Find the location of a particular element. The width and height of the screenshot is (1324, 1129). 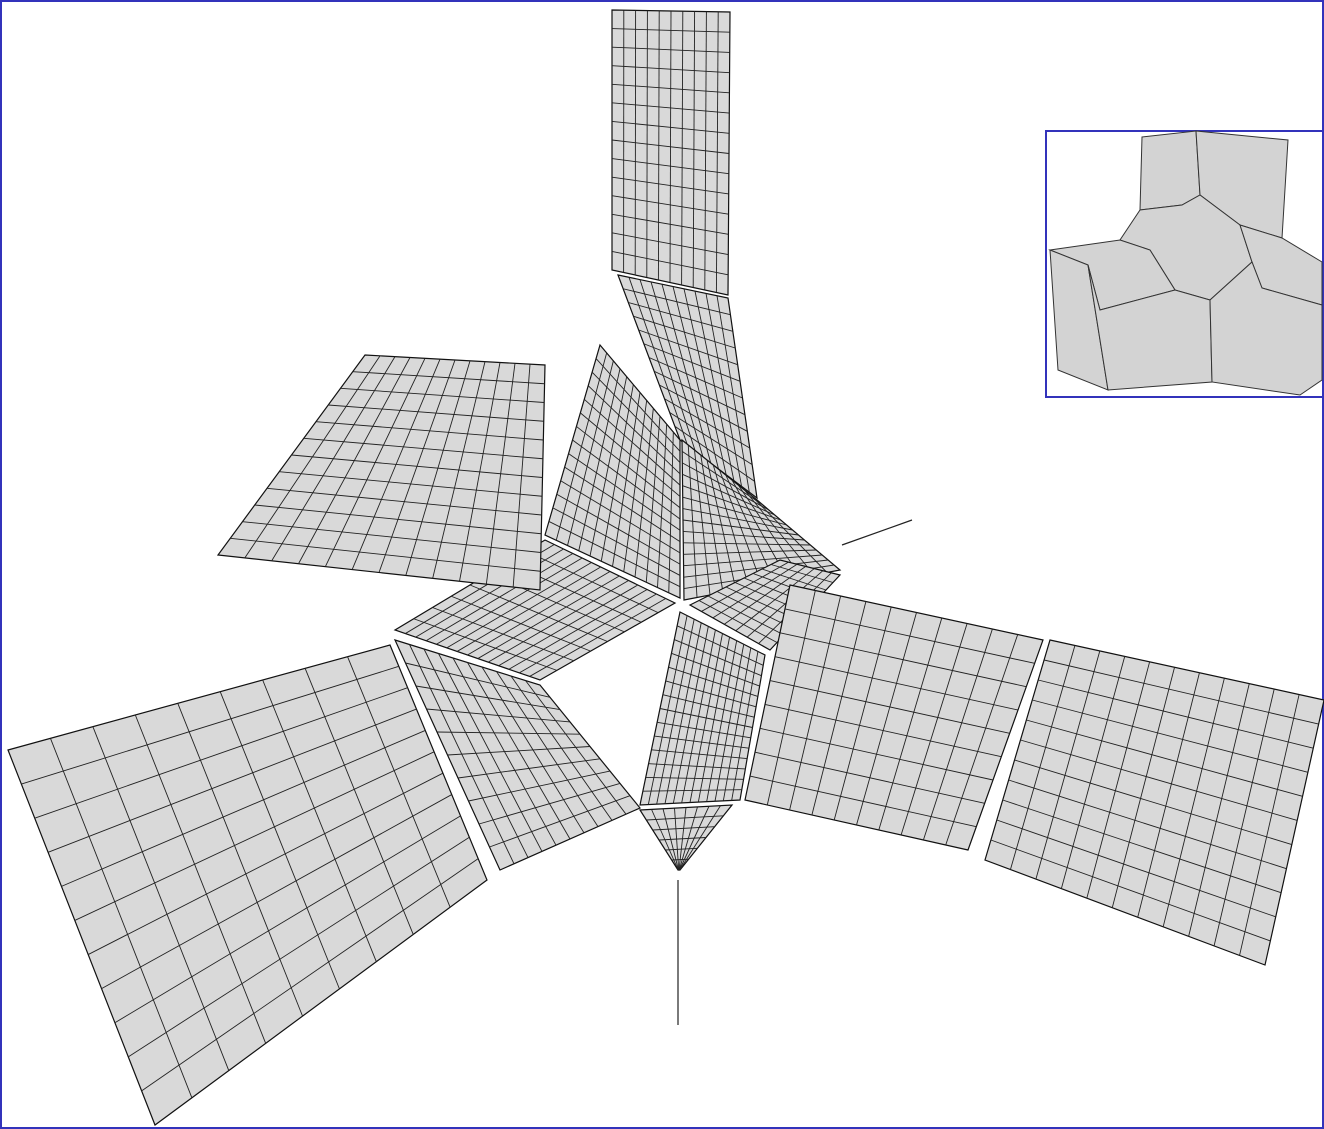

inset is located at coordinates (1184, 264).